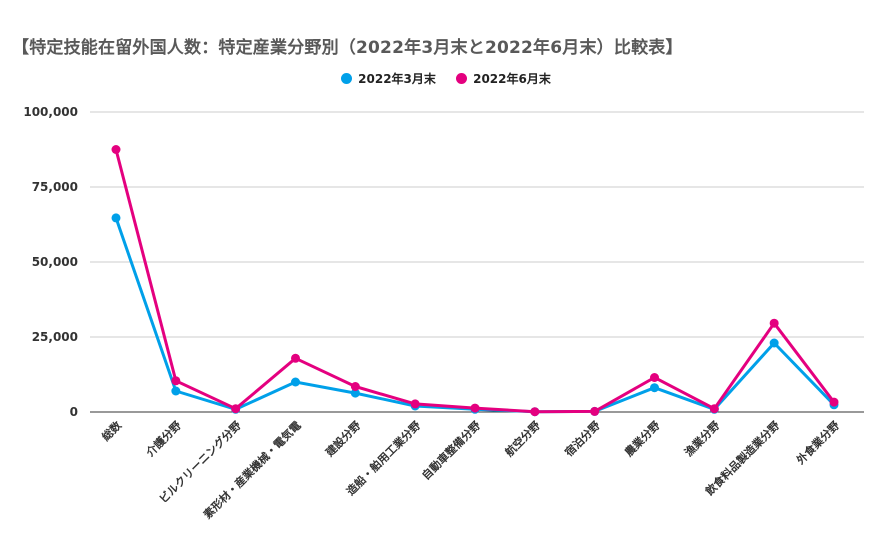 Image resolution: width=892 pixels, height=551 pixels. I want to click on legend-label-june: 2022年6月末, so click(512, 79).